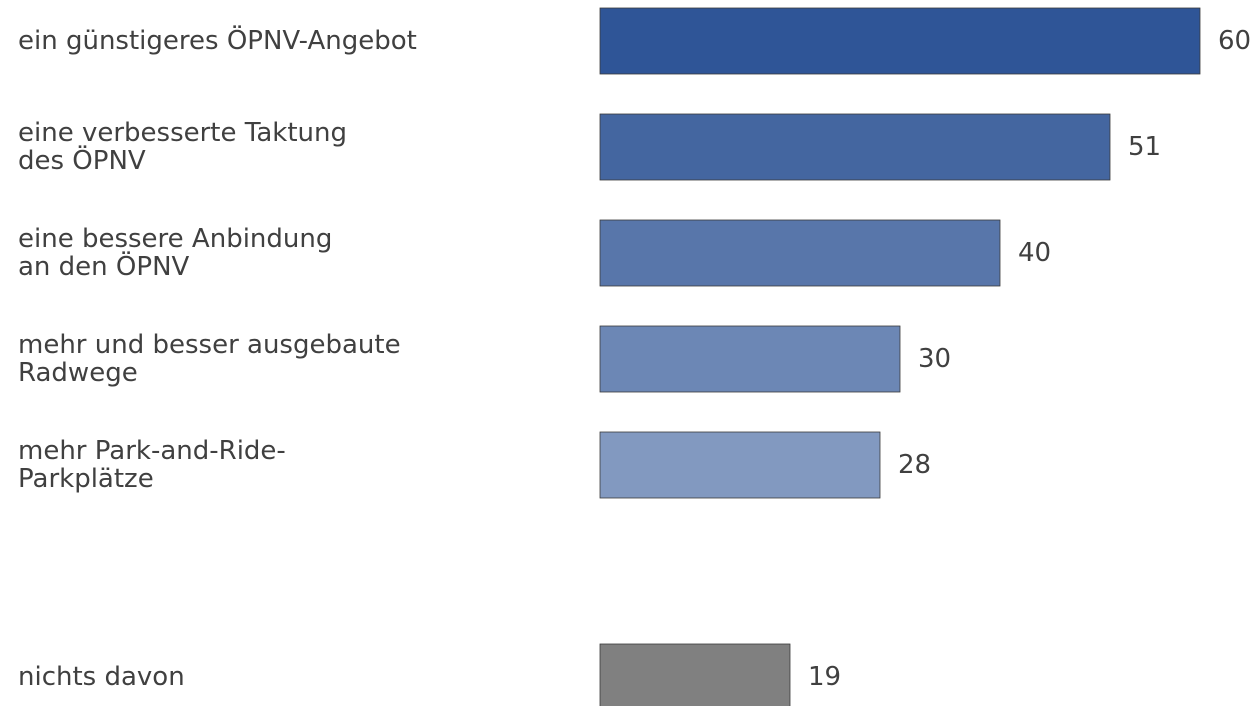 Image resolution: width=1260 pixels, height=706 pixels. What do you see at coordinates (915, 465) in the screenshot?
I see `value-label: 28` at bounding box center [915, 465].